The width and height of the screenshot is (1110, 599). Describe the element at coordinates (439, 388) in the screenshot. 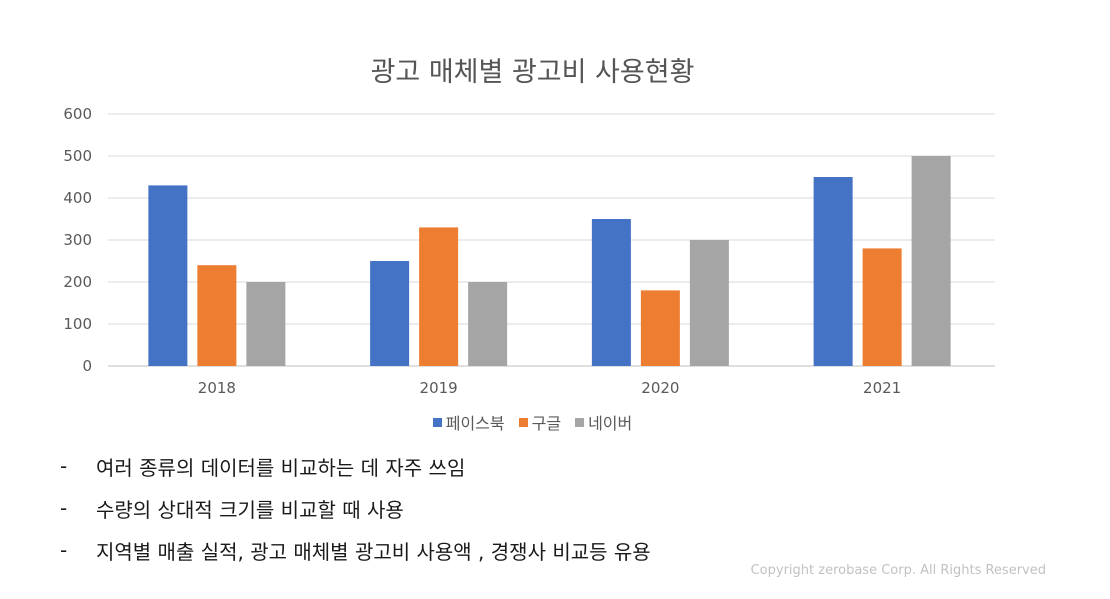

I see `x-tick-label: 2019` at that location.